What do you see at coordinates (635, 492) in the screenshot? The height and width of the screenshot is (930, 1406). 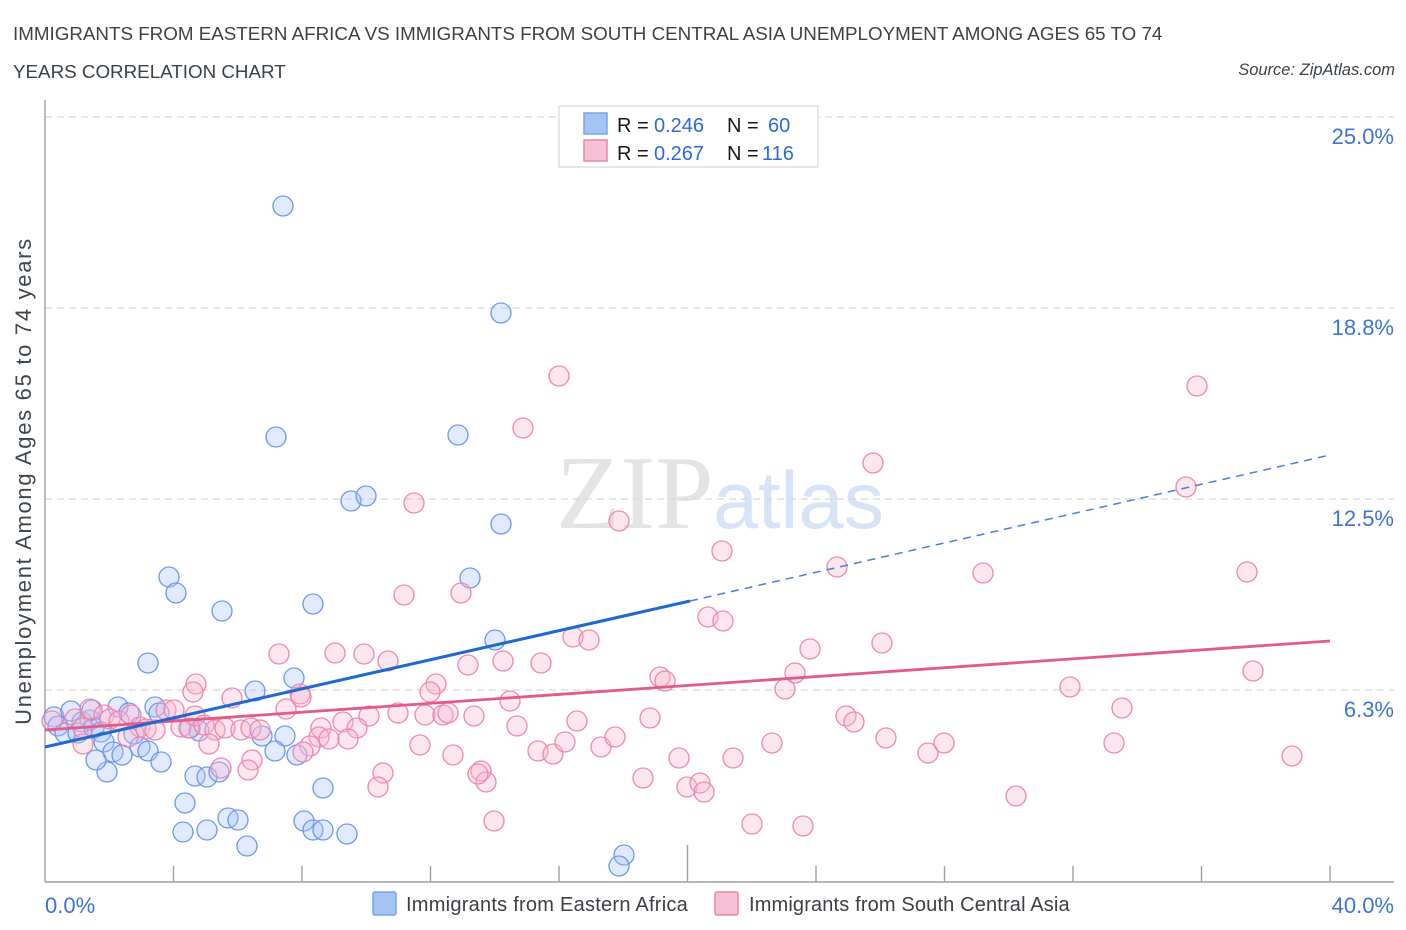 I see `svg-text: ZIP` at bounding box center [635, 492].